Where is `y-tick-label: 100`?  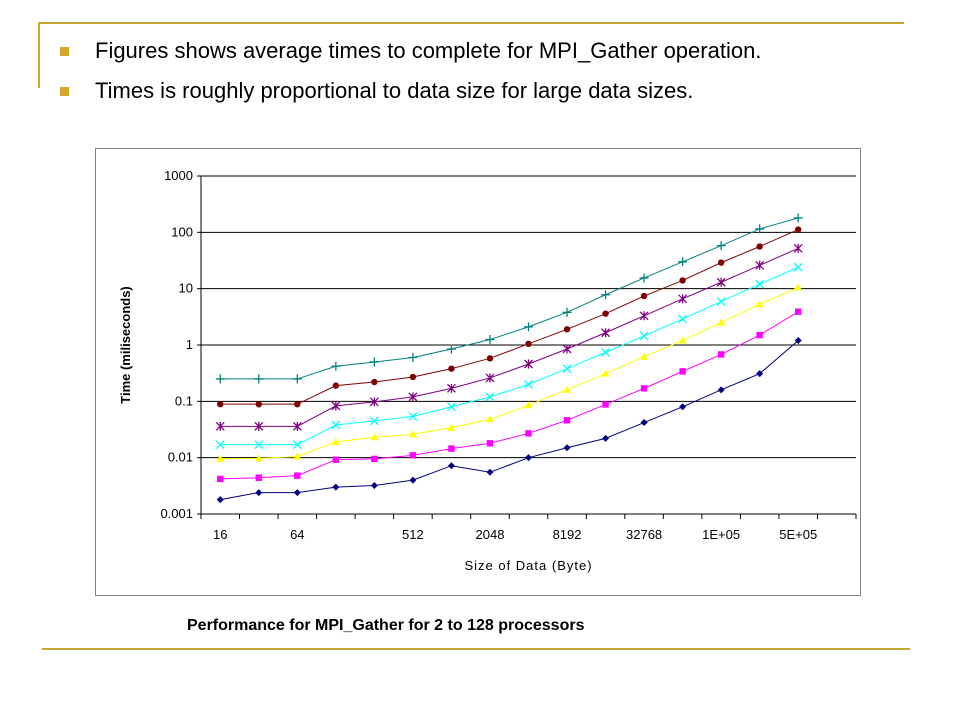 y-tick-label: 100 is located at coordinates (182, 231).